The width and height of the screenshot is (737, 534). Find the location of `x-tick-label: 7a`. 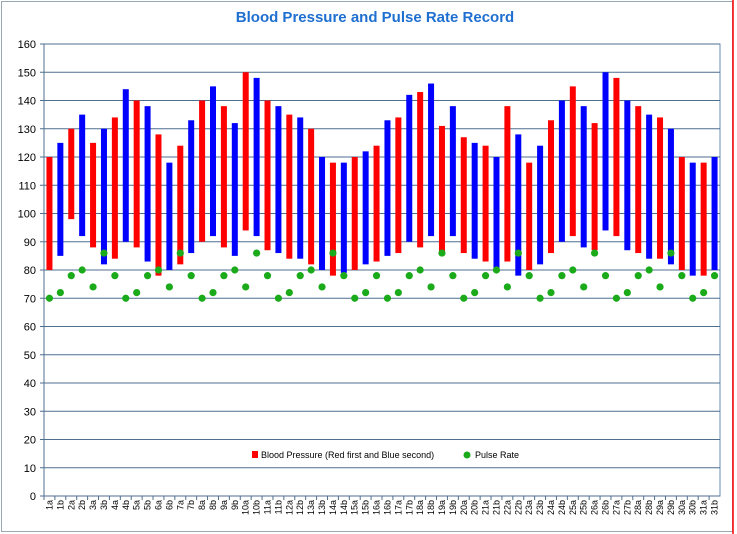

x-tick-label: 7a is located at coordinates (180, 505).